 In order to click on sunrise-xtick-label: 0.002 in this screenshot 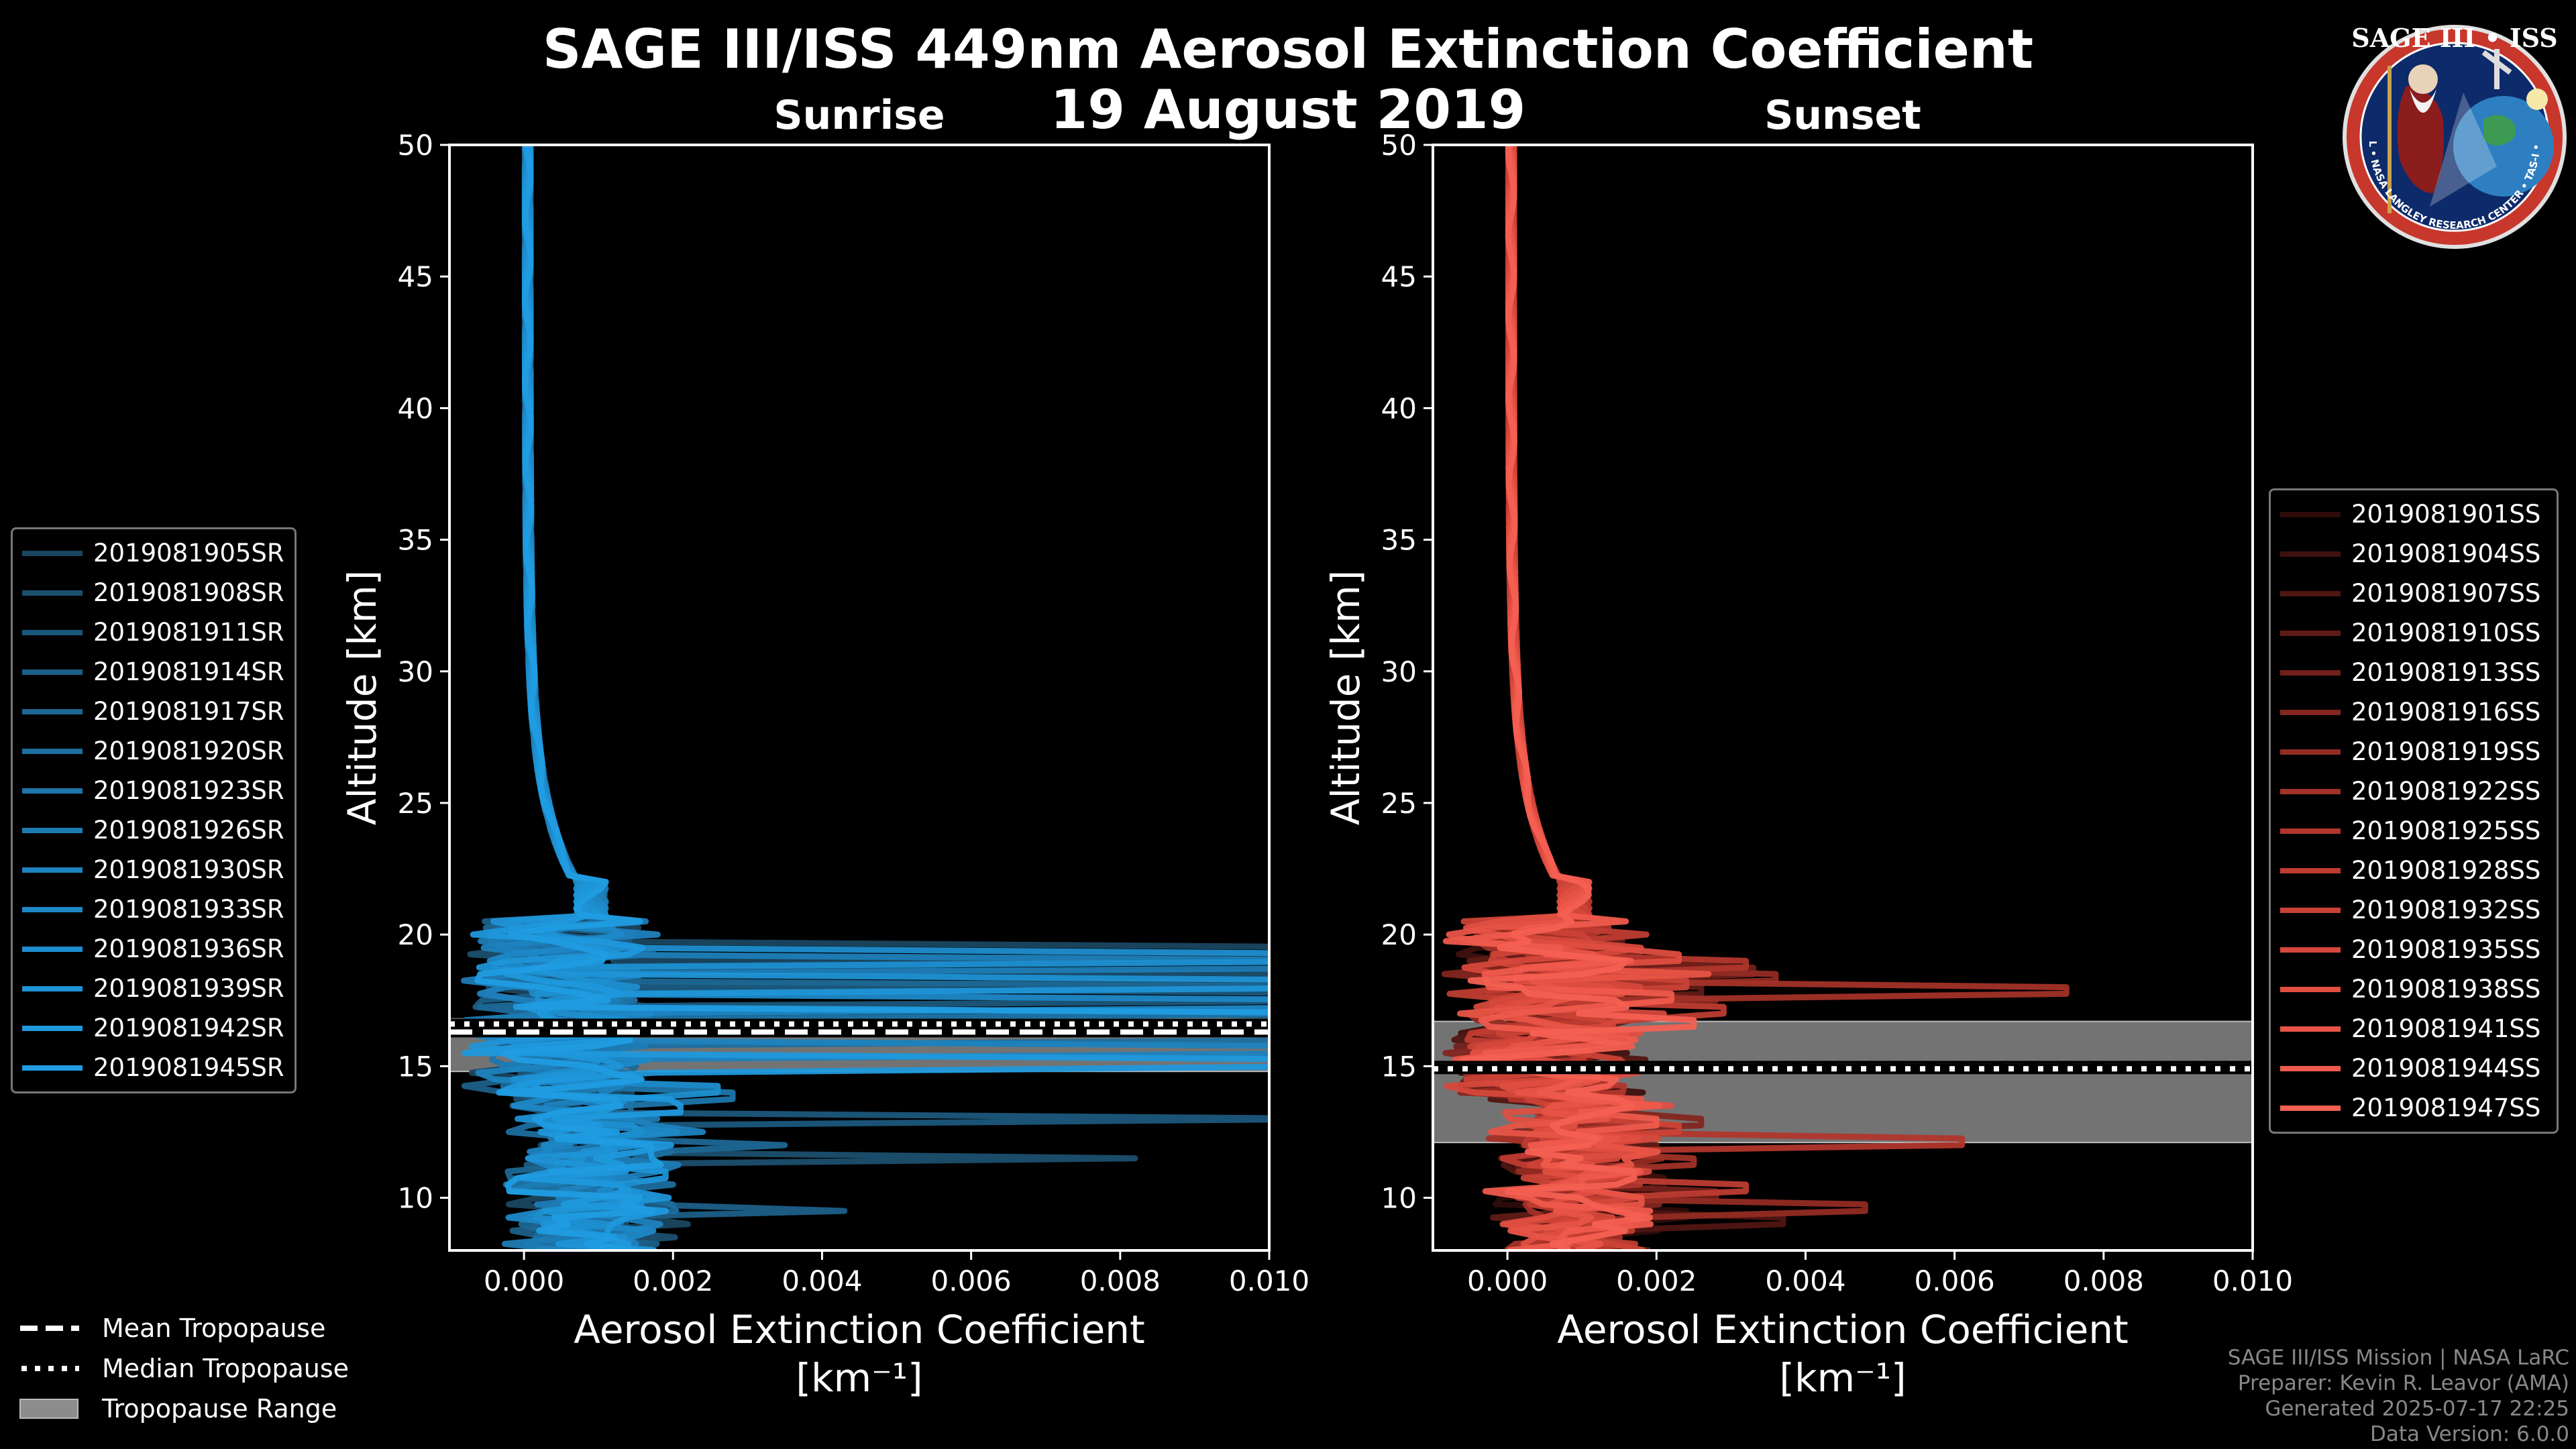, I will do `click(673, 1281)`.